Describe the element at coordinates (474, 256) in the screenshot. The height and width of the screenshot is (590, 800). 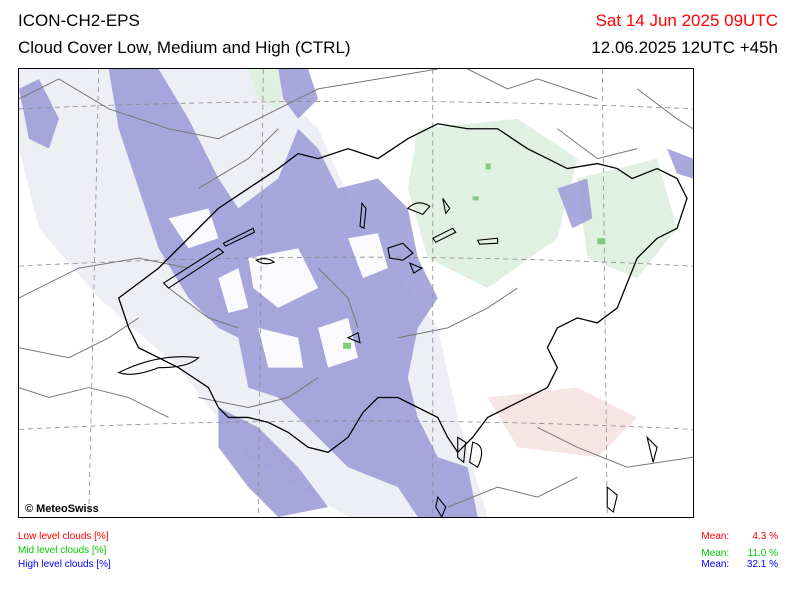
I see `mid-cloud-specks` at that location.